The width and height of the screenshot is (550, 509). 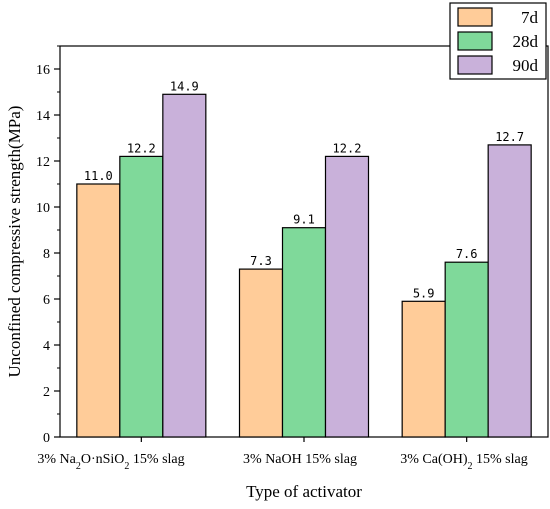 What do you see at coordinates (56, 459) in the screenshot?
I see `x-tick-label-part: 3% Na` at bounding box center [56, 459].